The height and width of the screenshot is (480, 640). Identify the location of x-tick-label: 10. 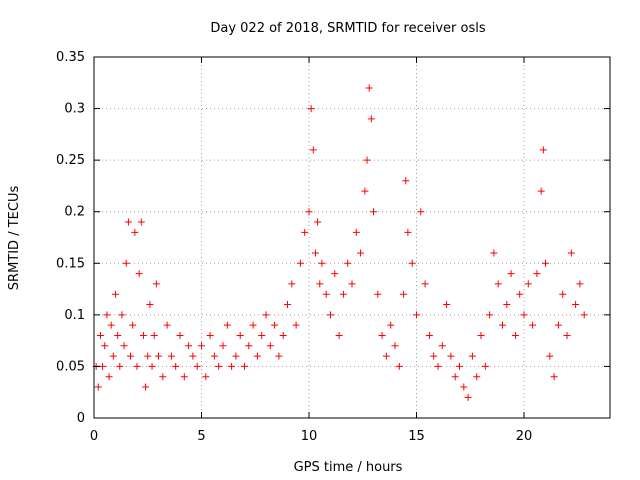
(309, 436).